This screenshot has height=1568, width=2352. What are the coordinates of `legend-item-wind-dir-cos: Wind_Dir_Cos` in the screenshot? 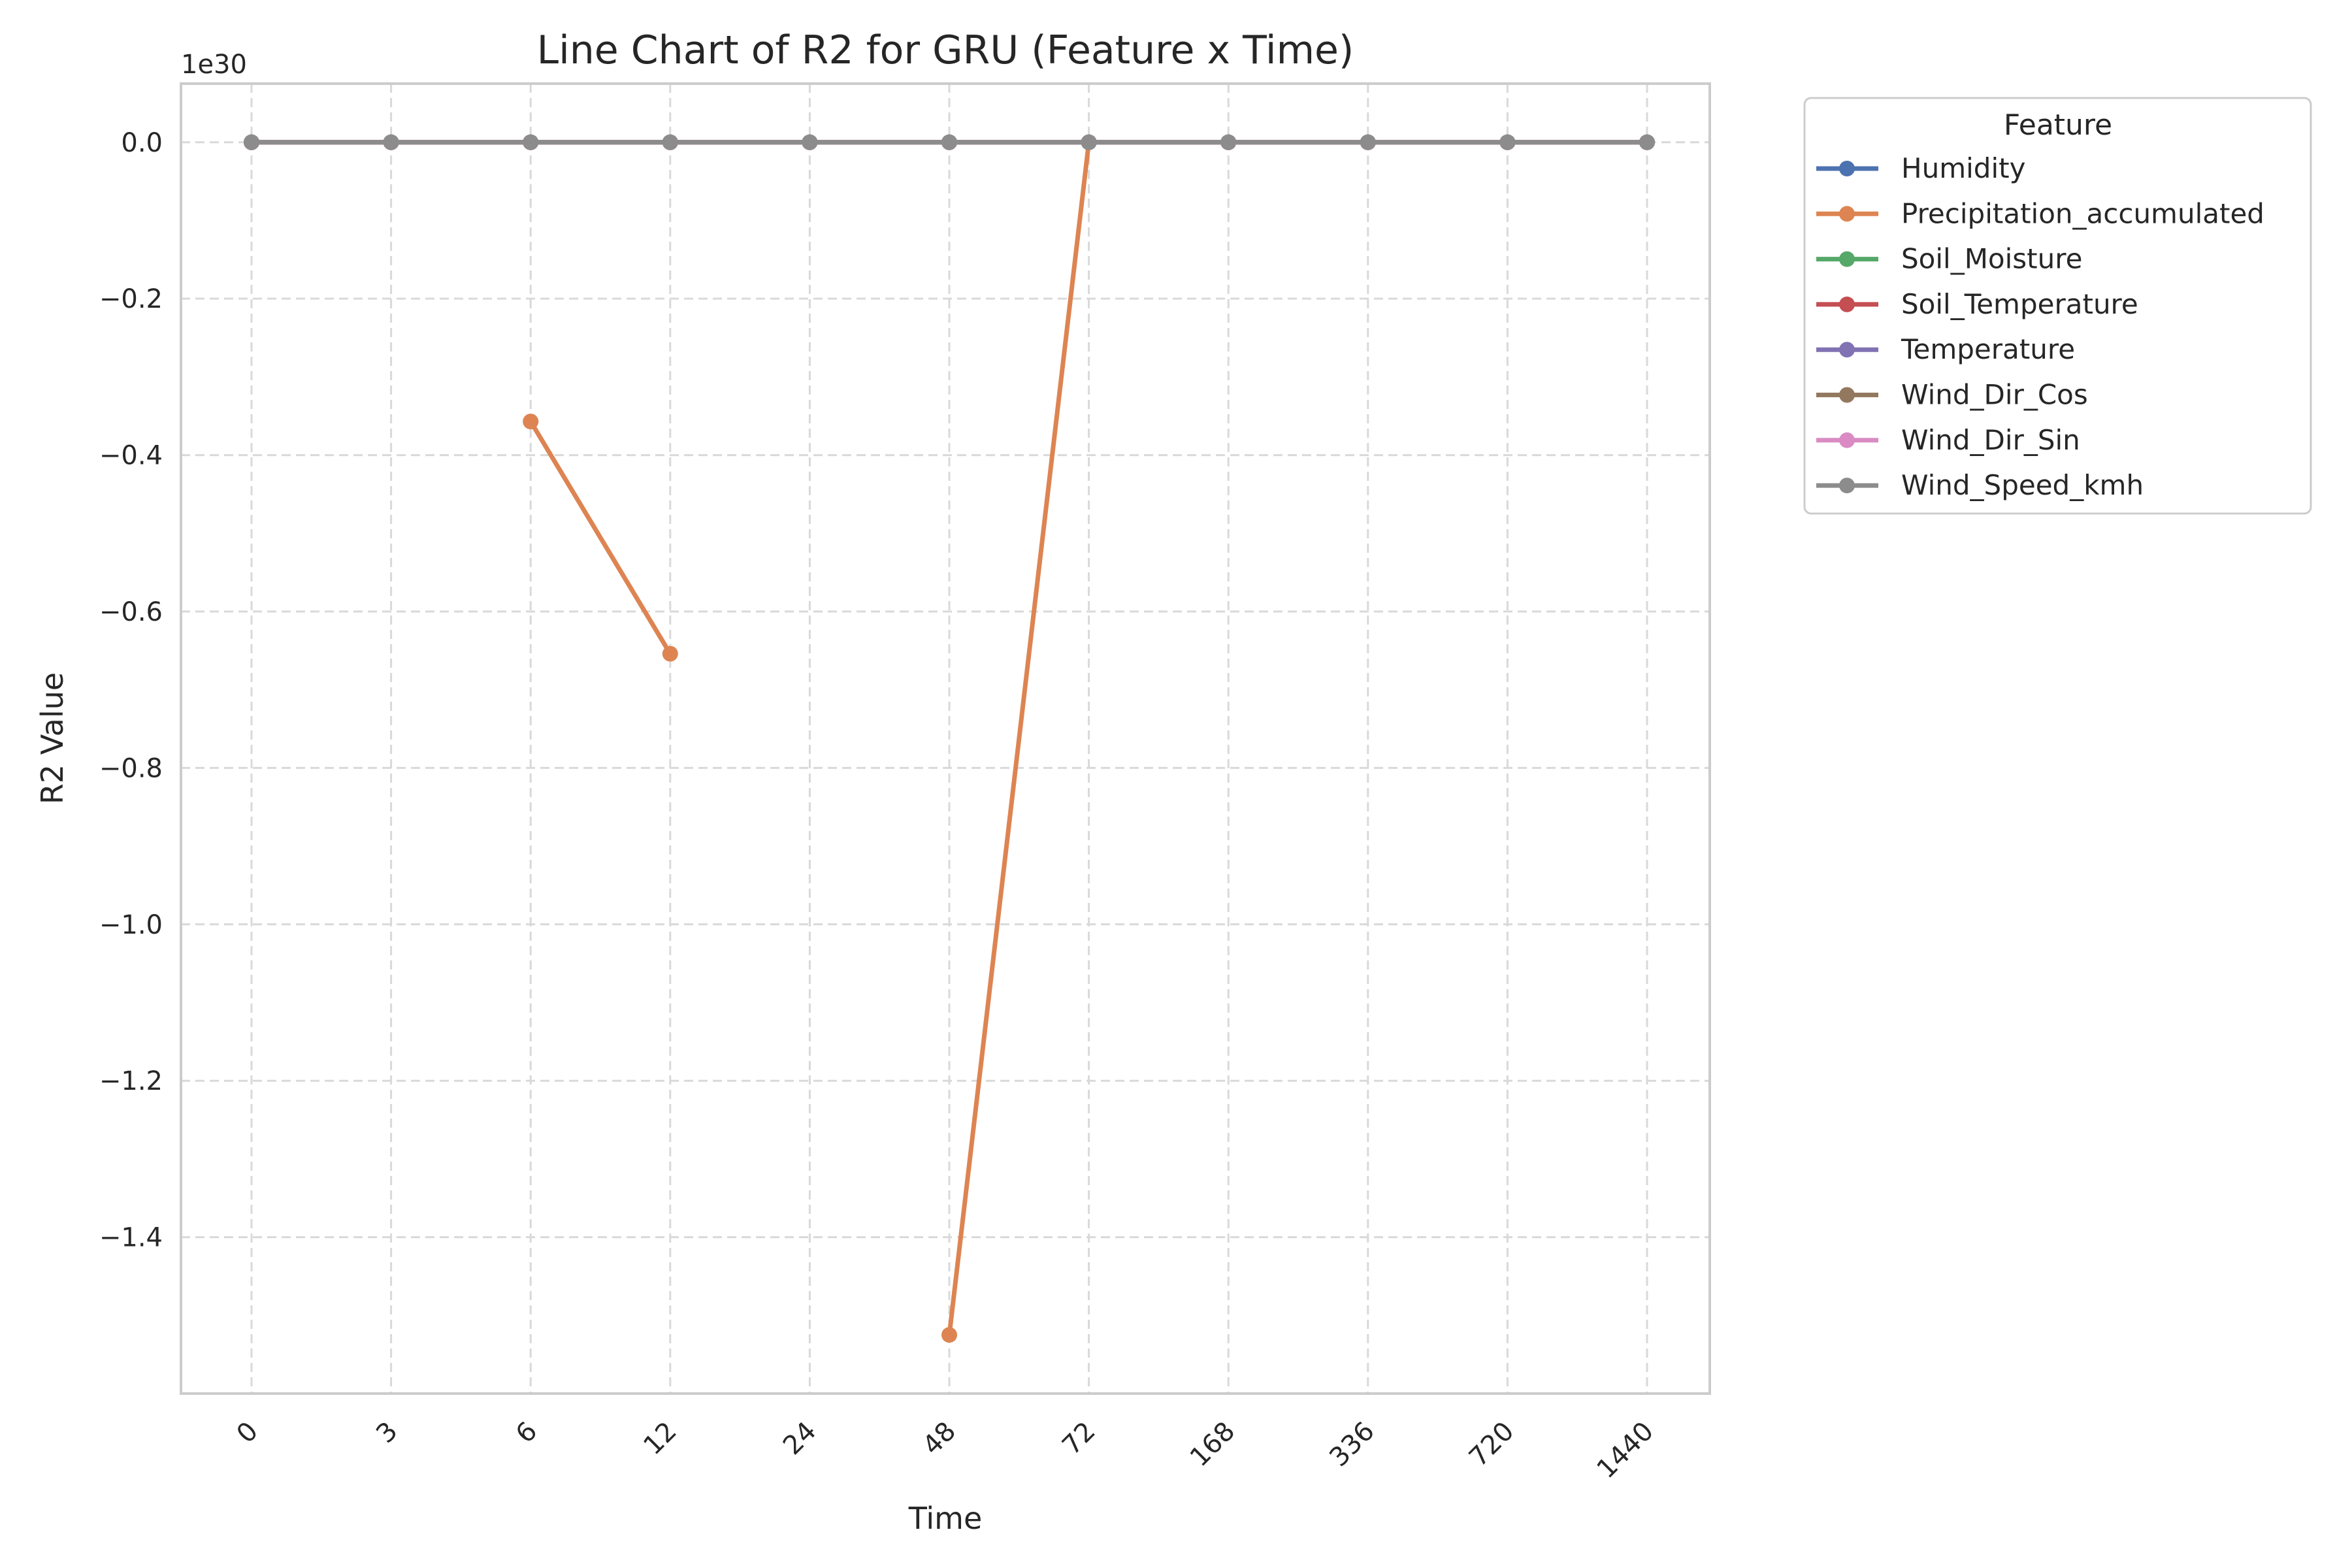 It's located at (1952, 395).